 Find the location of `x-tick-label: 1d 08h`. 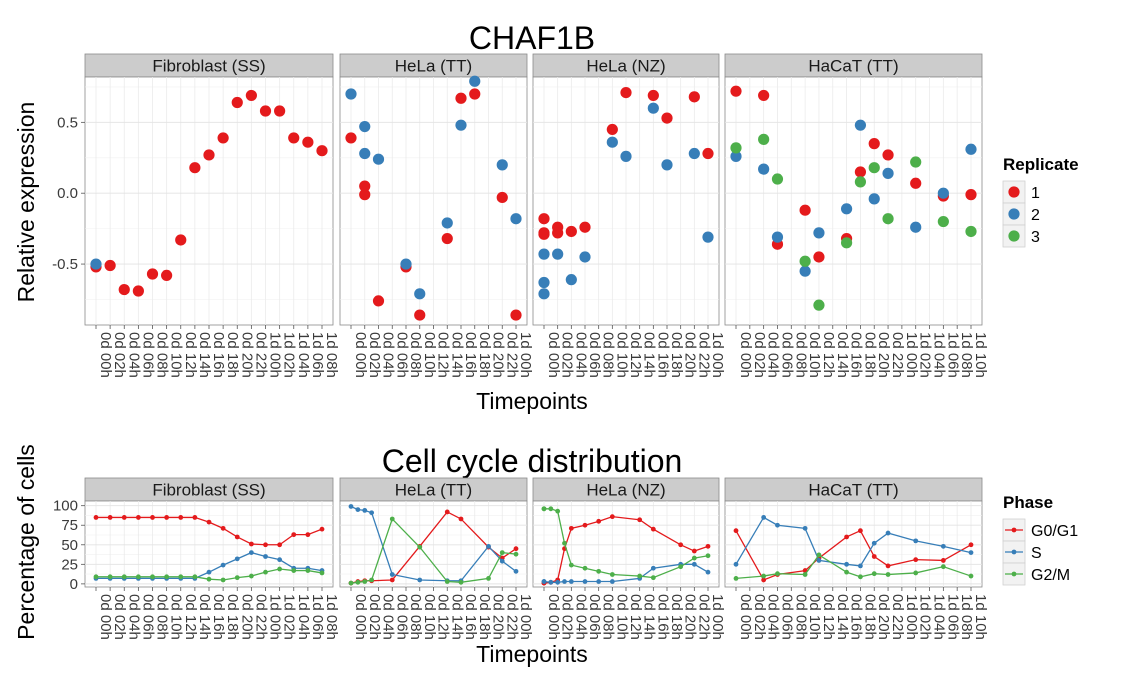

x-tick-label: 1d 08h is located at coordinates (331, 355).